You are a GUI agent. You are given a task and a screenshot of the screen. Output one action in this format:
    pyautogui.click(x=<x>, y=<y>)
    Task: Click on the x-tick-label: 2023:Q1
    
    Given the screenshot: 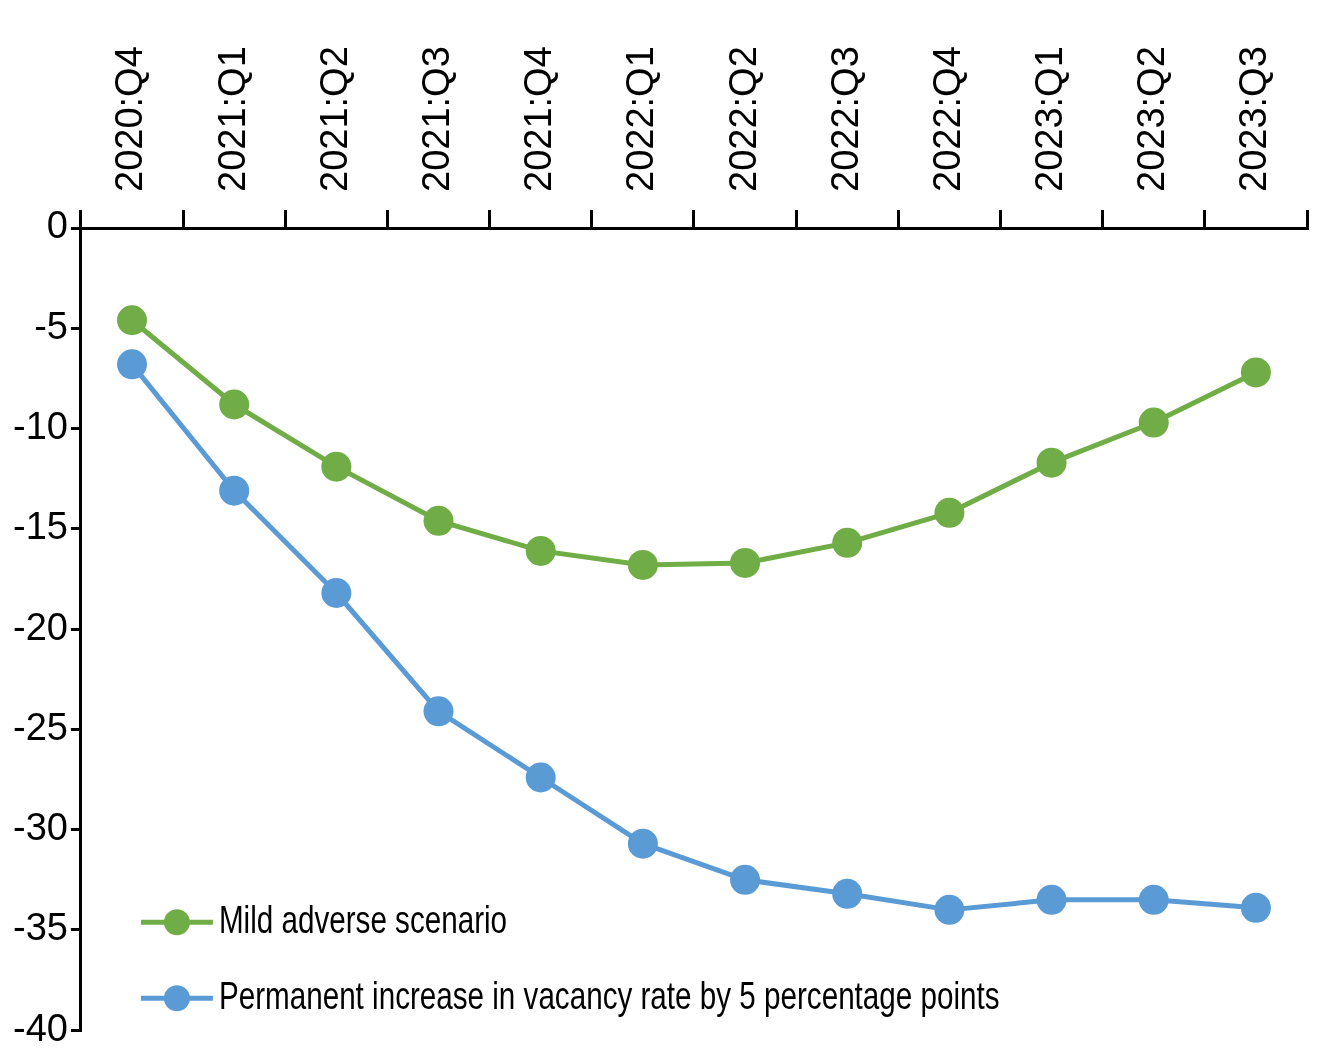 What is the action you would take?
    pyautogui.click(x=1049, y=119)
    